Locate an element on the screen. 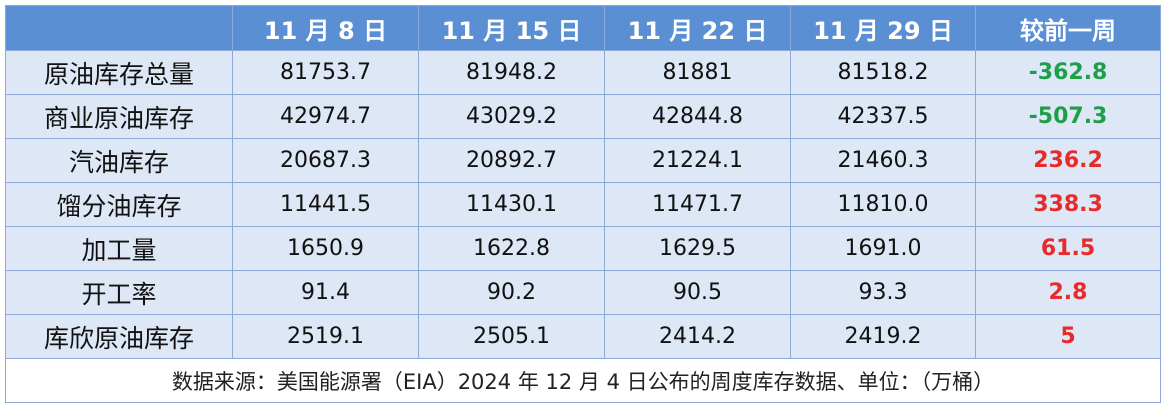 This screenshot has height=410, width=1166. value-cell: 42844.8 is located at coordinates (697, 116).